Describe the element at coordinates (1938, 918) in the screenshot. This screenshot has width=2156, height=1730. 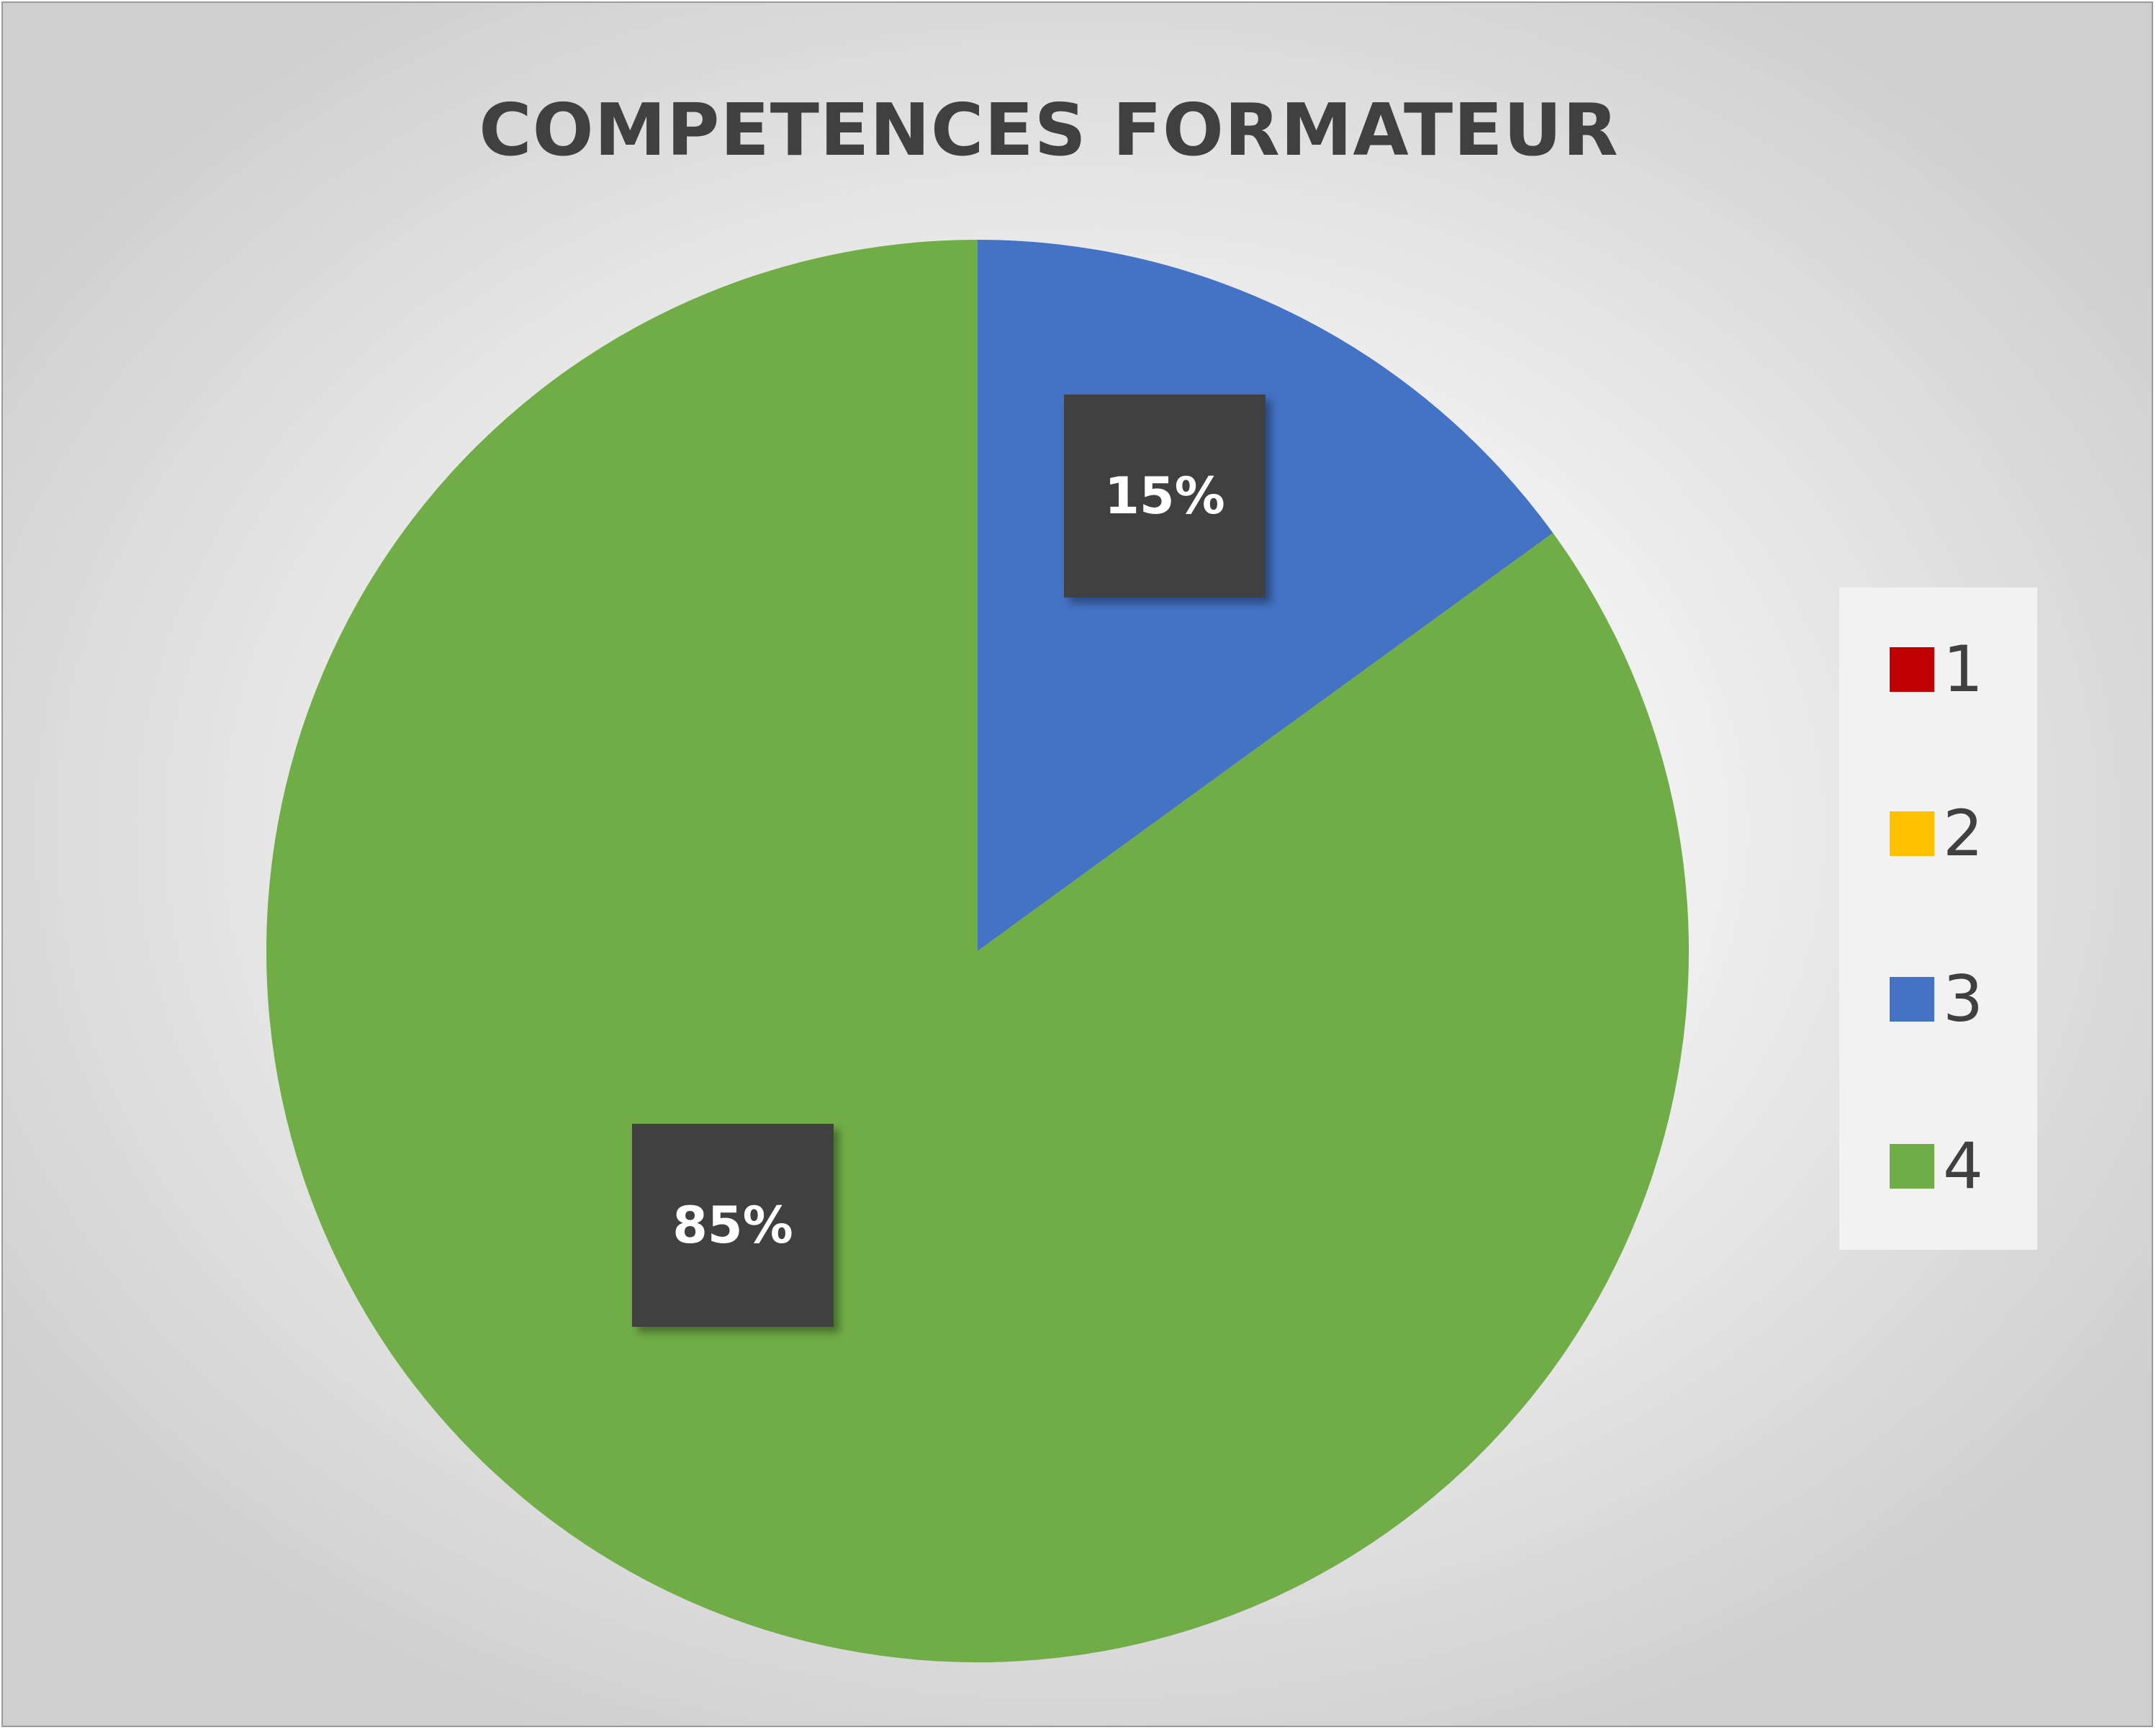
I see `legend: 1 2 3 4` at that location.